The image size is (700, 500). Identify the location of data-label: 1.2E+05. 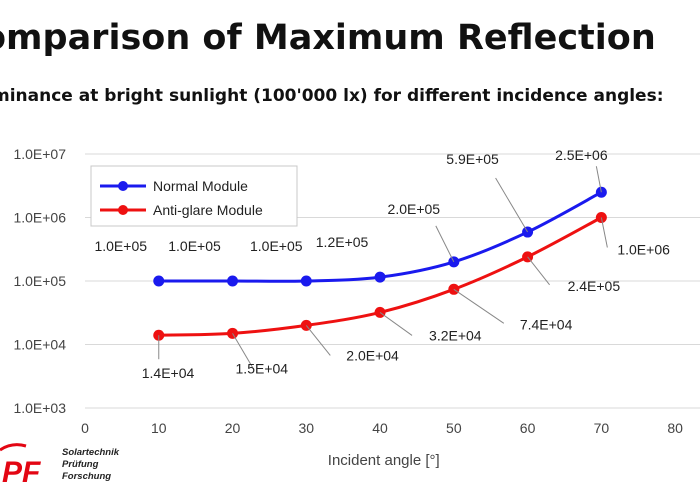
(342, 242).